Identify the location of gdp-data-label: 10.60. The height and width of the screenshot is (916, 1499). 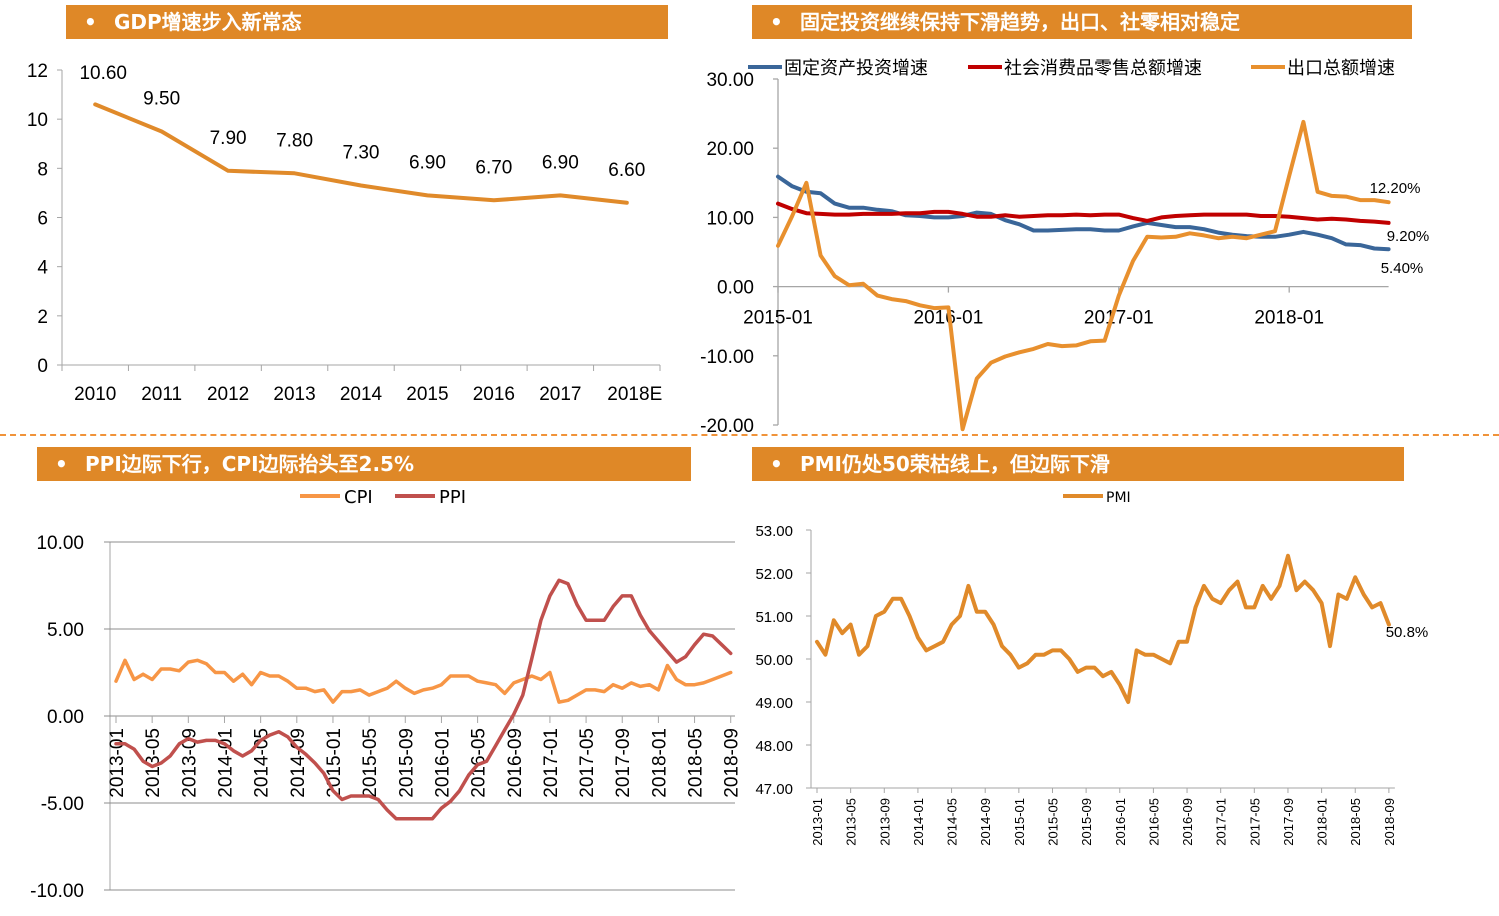
(103, 73).